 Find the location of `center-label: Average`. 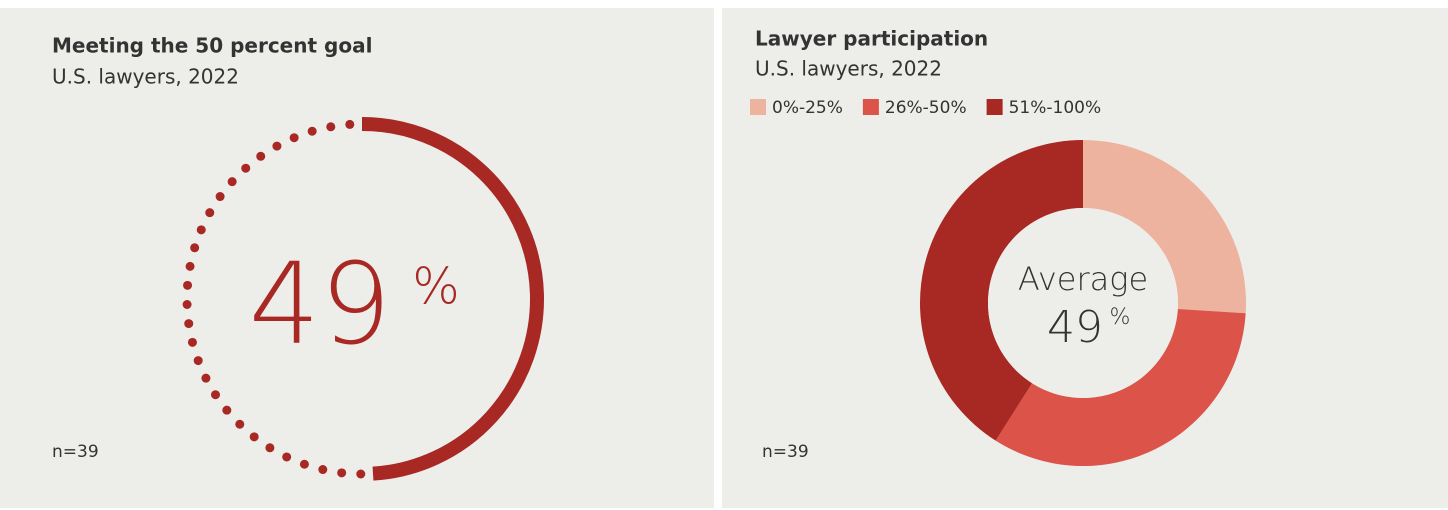

center-label: Average is located at coordinates (1083, 279).